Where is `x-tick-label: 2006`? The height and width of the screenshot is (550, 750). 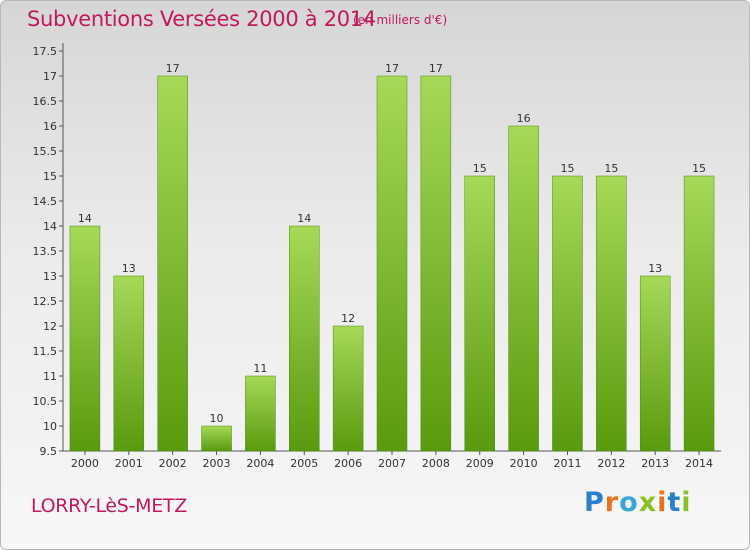
x-tick-label: 2006 is located at coordinates (348, 463).